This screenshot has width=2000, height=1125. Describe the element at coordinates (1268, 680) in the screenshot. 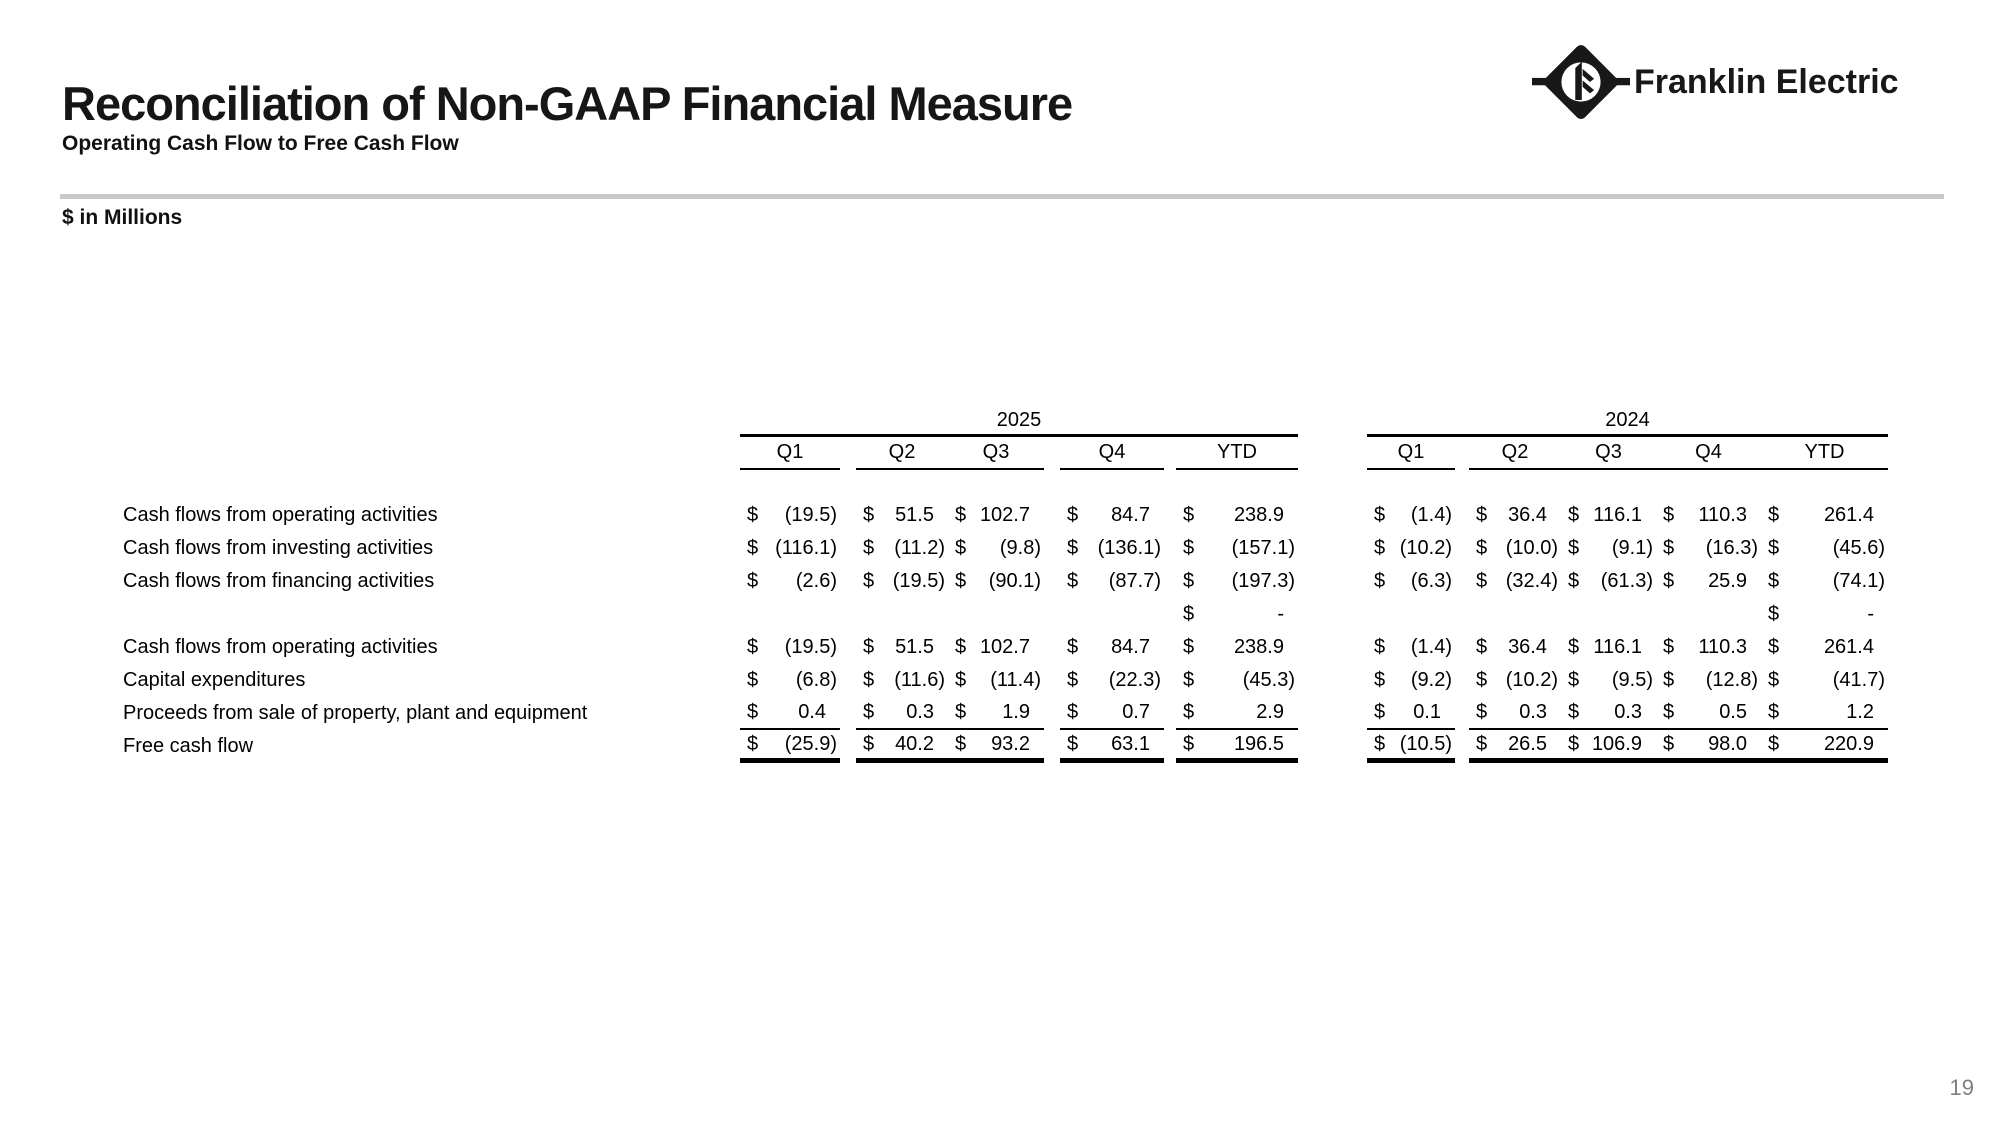

I see `cell-value: (45.3)` at that location.